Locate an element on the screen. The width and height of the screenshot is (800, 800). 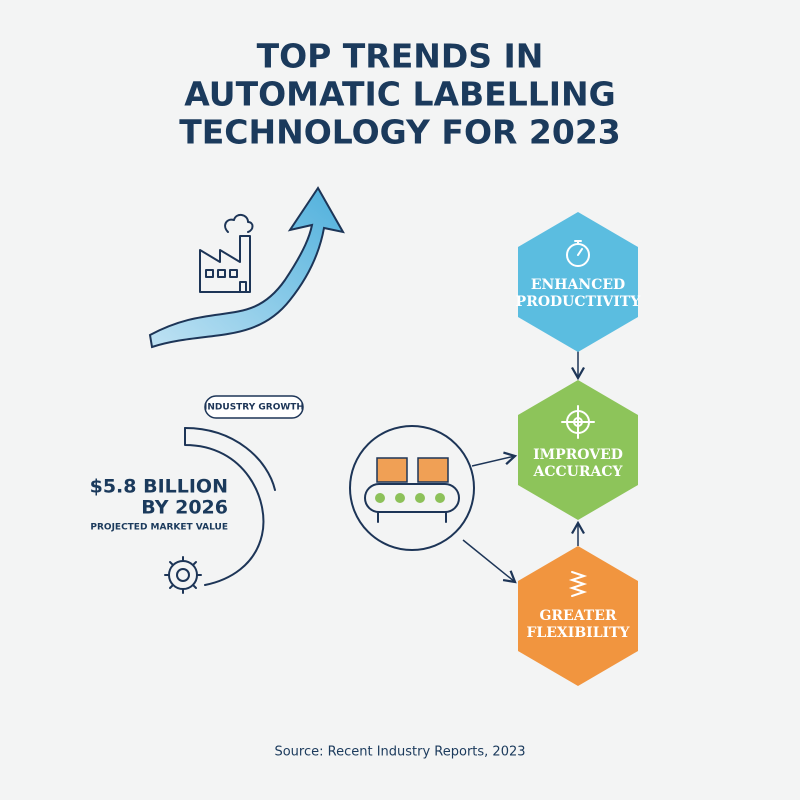
growth-arrow is located at coordinates (246, 267).